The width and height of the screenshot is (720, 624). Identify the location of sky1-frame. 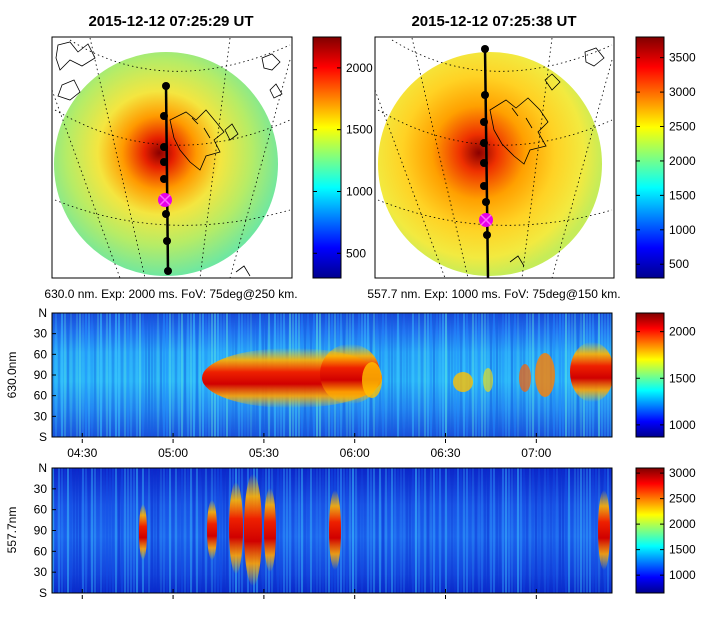
(172, 157).